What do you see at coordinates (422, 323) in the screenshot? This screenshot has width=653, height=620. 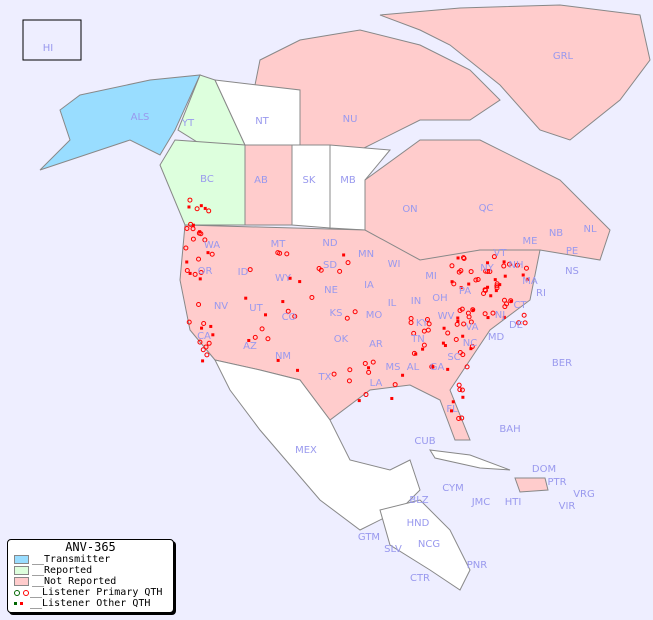 I see `region-label-ky: KY` at bounding box center [422, 323].